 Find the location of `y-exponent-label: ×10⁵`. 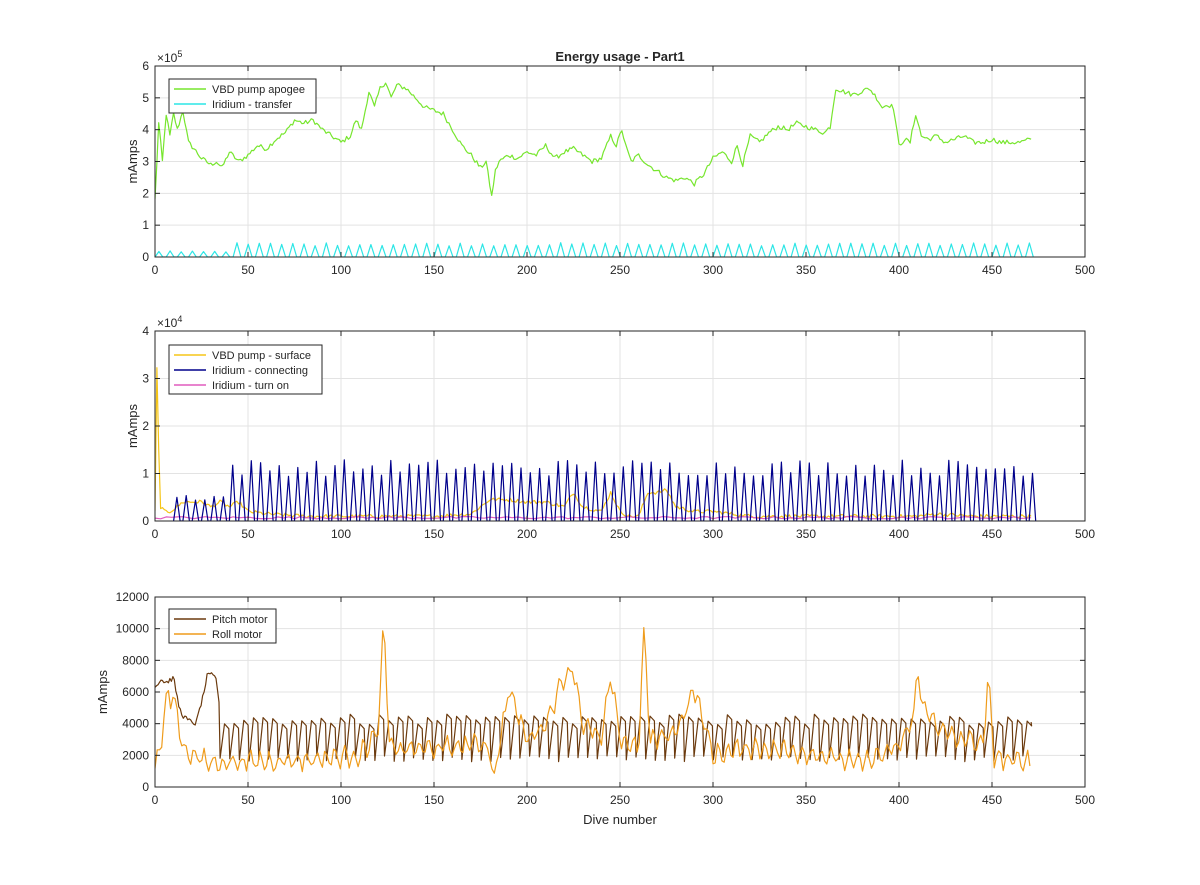

y-exponent-label: ×10⁵ is located at coordinates (169, 57).